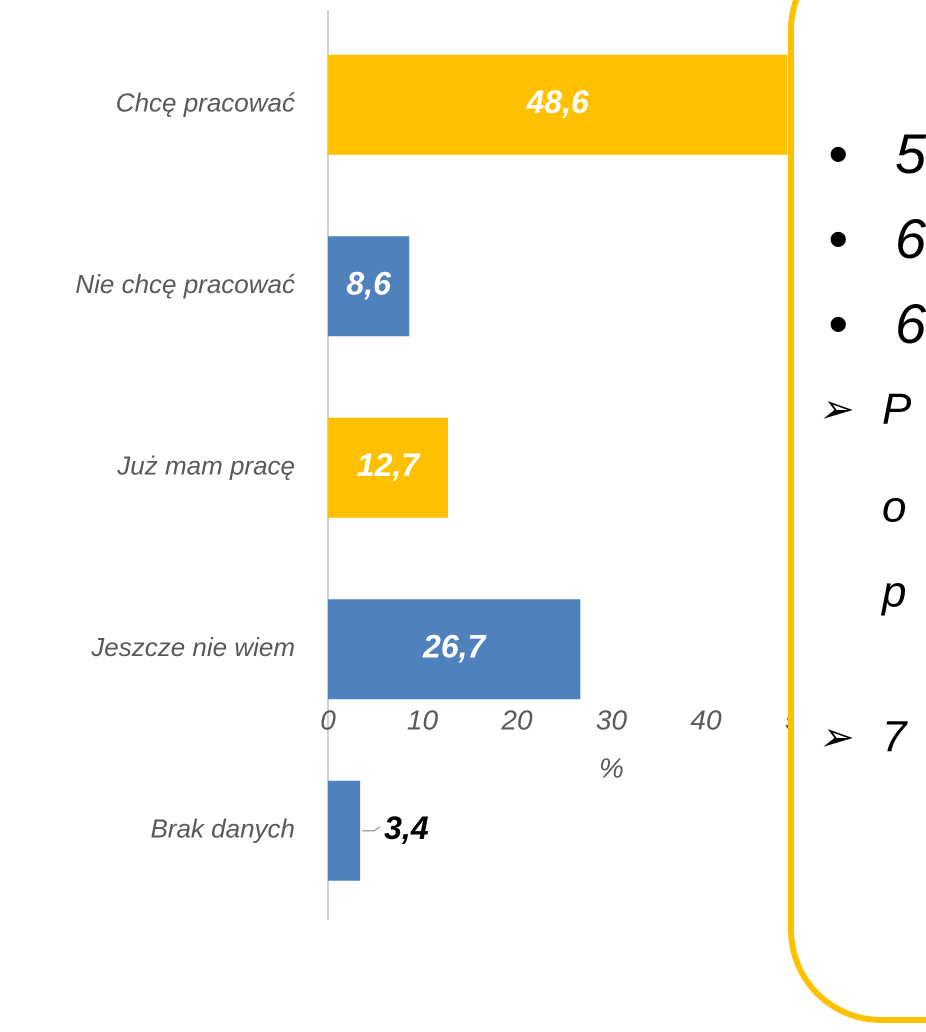  I want to click on x-tick-label: 20, so click(516, 719).